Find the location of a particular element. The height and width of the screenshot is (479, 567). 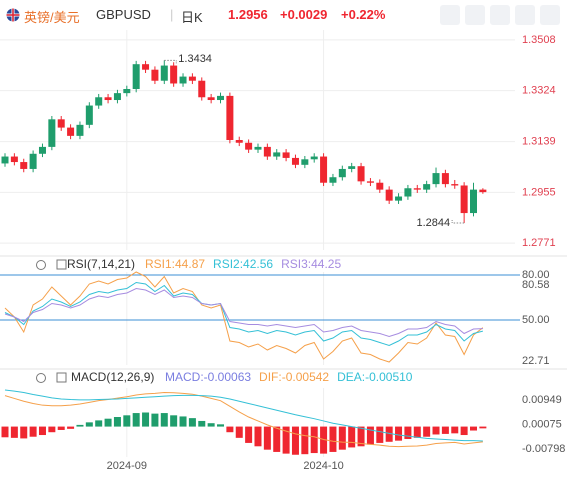

macd-title: MACD(12,26,9) is located at coordinates (112, 377).